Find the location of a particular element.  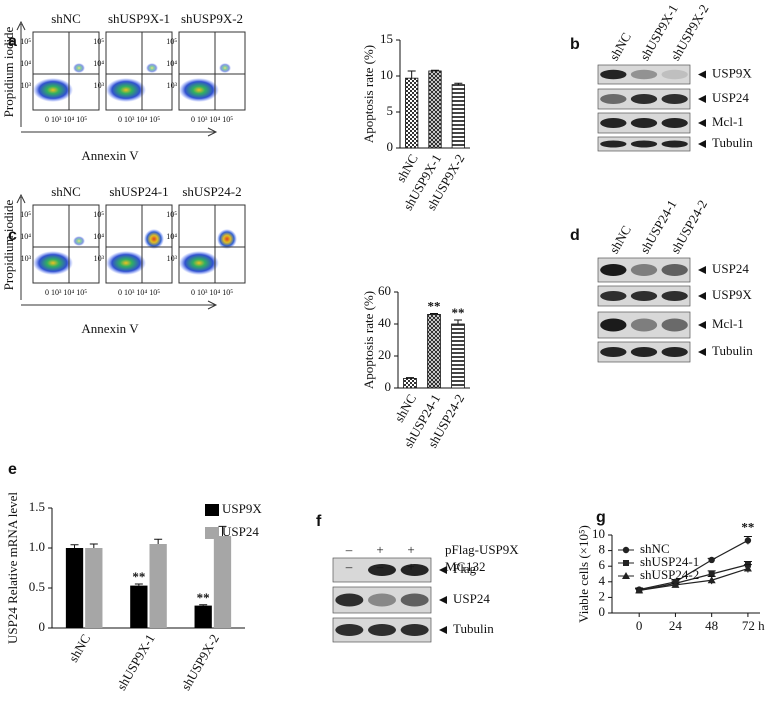

legend-label: USP9X is located at coordinates (242, 508).